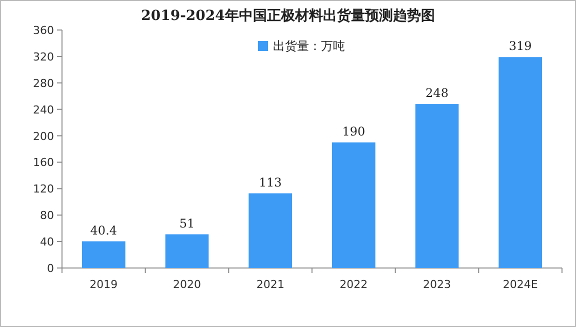 This screenshot has width=576, height=327. I want to click on y-tick-label: 240, so click(43, 109).